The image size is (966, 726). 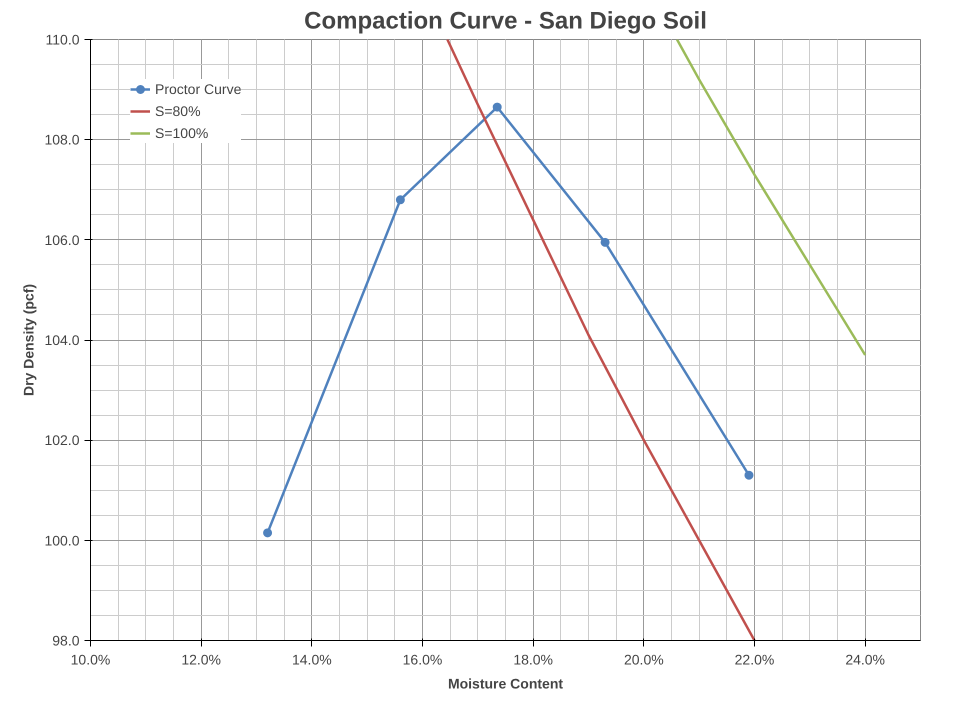 I want to click on x-tick-label: 18.0%, so click(x=533, y=660).